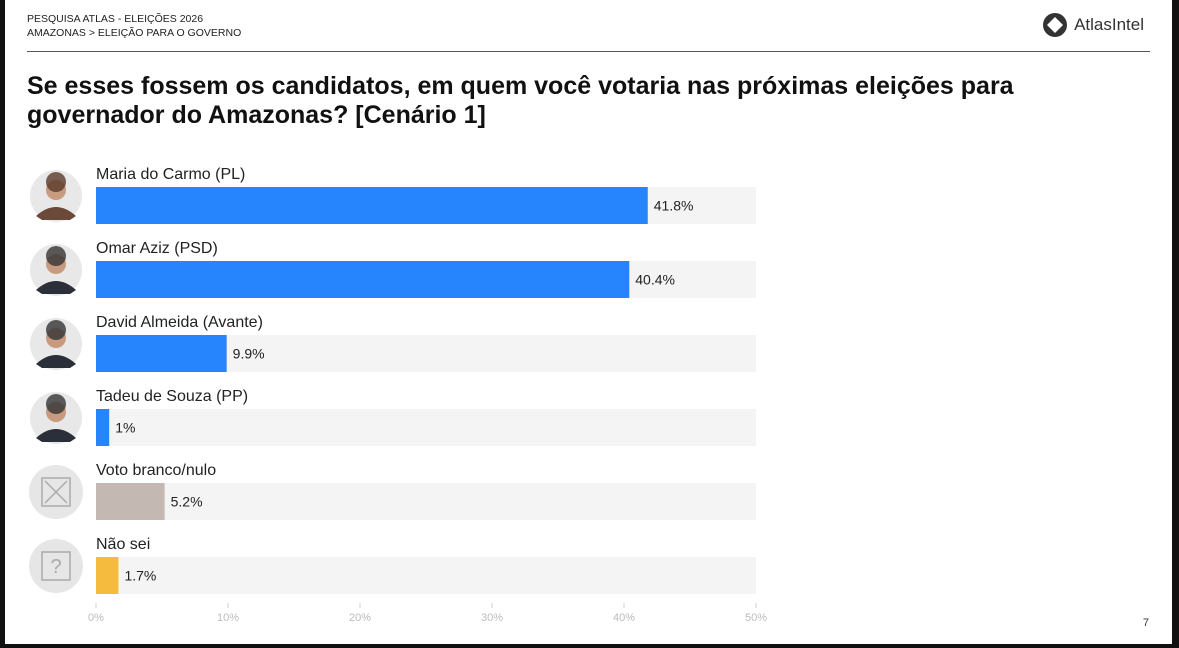 The height and width of the screenshot is (648, 1179). Describe the element at coordinates (157, 248) in the screenshot. I see `category-label: Omar Aziz (PSD)` at that location.